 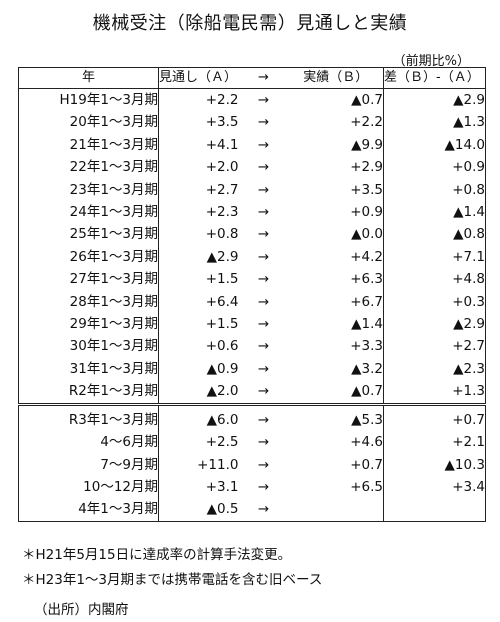 What do you see at coordinates (88, 145) in the screenshot?
I see `row-year: 21年1～3月期` at bounding box center [88, 145].